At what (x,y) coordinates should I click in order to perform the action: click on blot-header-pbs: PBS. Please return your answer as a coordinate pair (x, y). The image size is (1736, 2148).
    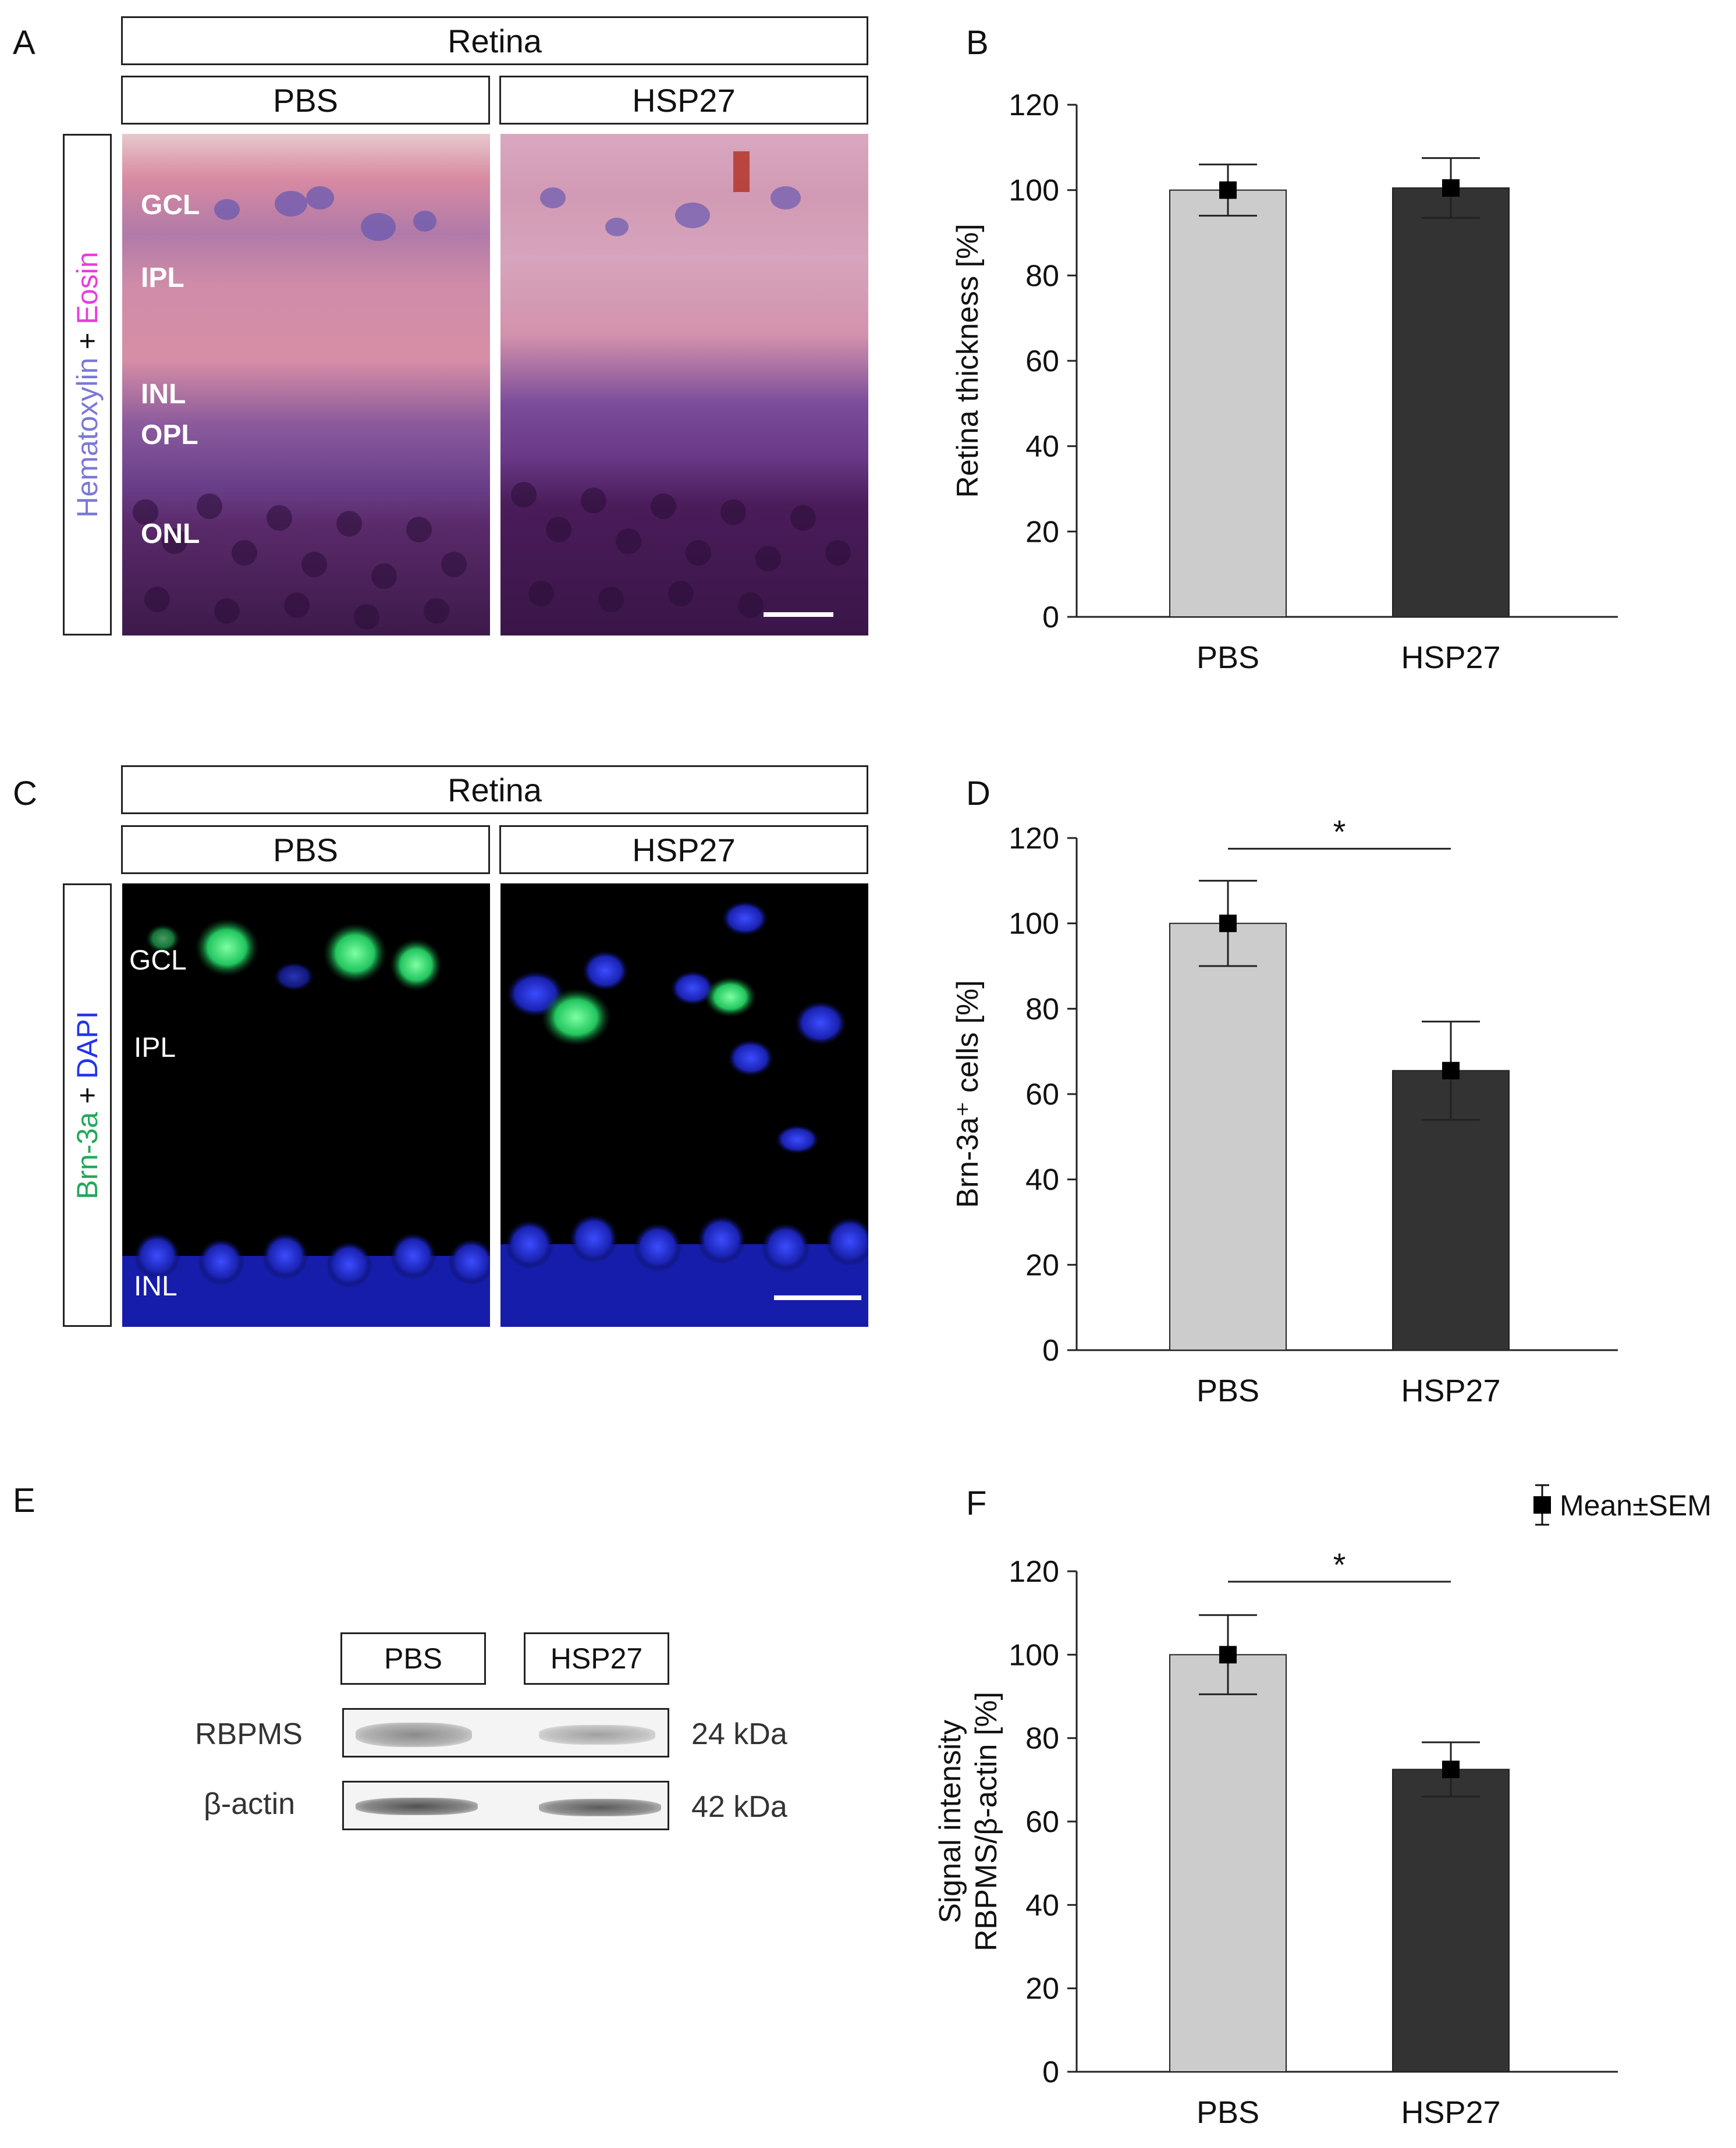
    Looking at the image, I should click on (413, 1658).